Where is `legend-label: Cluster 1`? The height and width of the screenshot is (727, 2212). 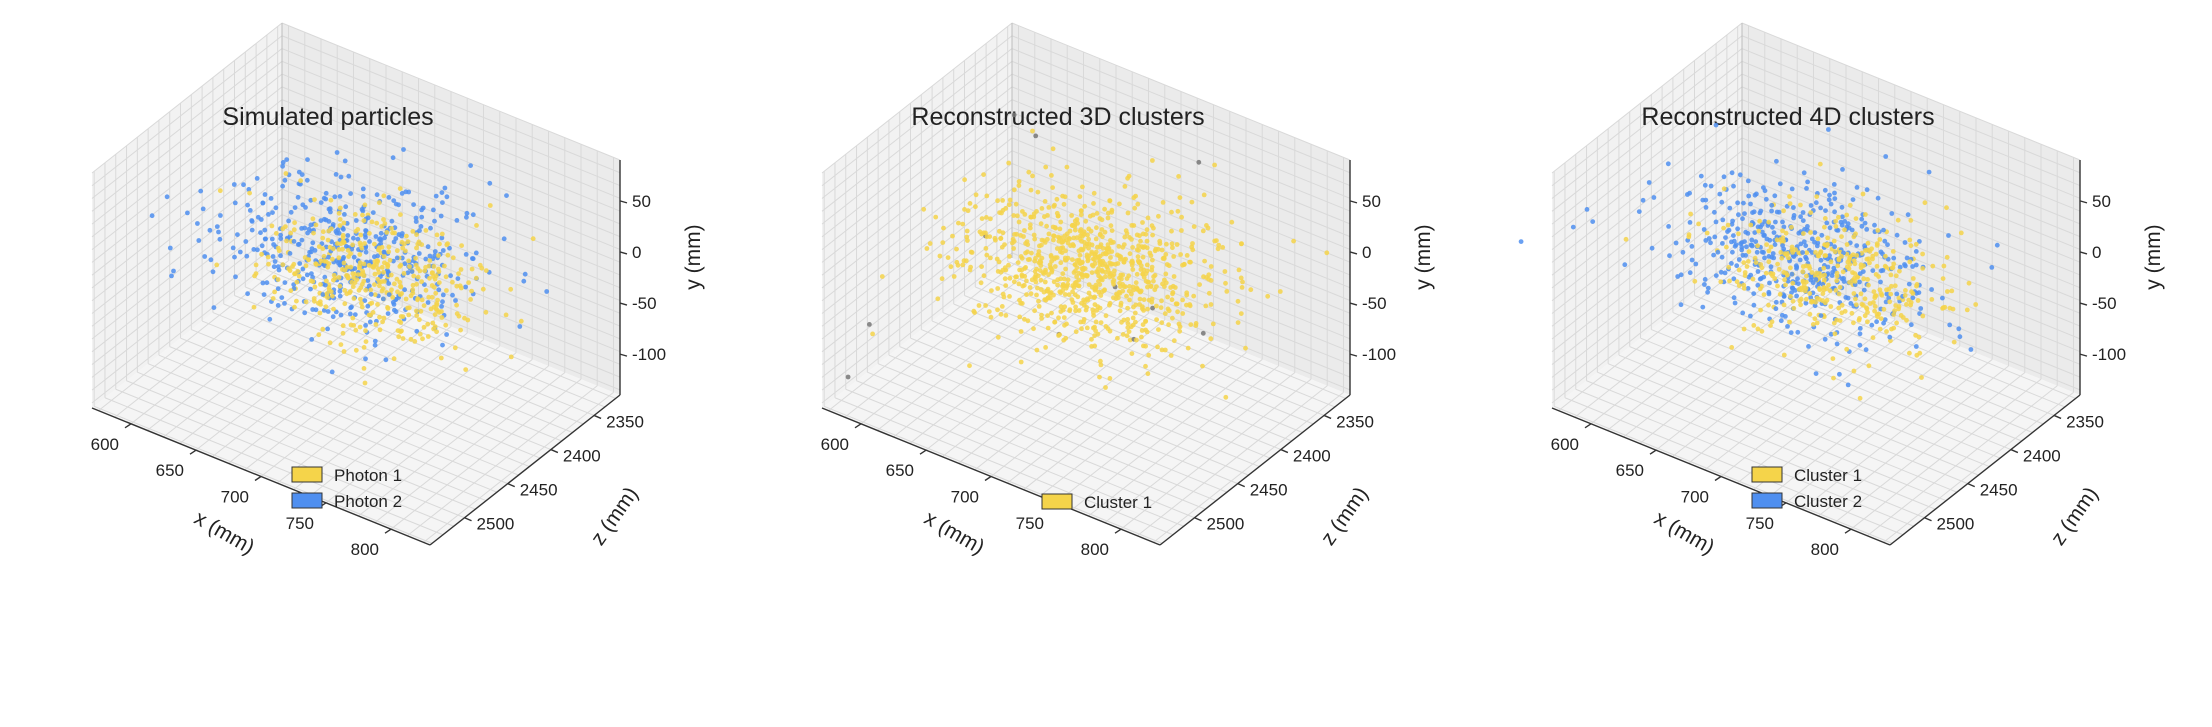 legend-label: Cluster 1 is located at coordinates (1828, 475).